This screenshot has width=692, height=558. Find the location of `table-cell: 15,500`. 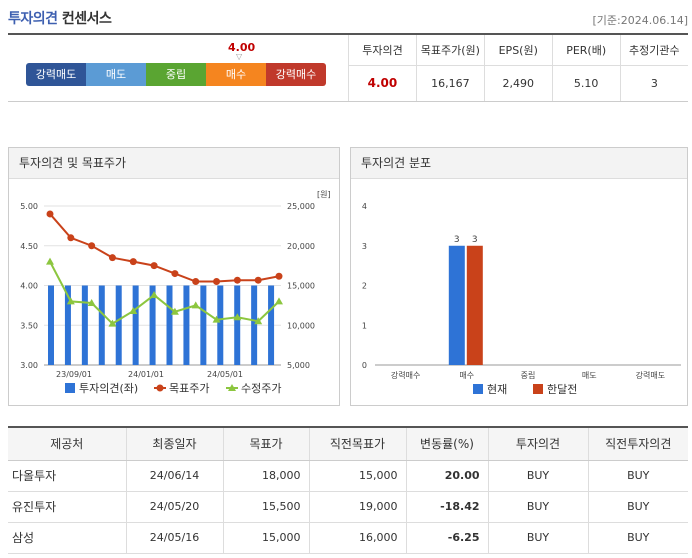

table-cell: 15,500 is located at coordinates (265, 507).